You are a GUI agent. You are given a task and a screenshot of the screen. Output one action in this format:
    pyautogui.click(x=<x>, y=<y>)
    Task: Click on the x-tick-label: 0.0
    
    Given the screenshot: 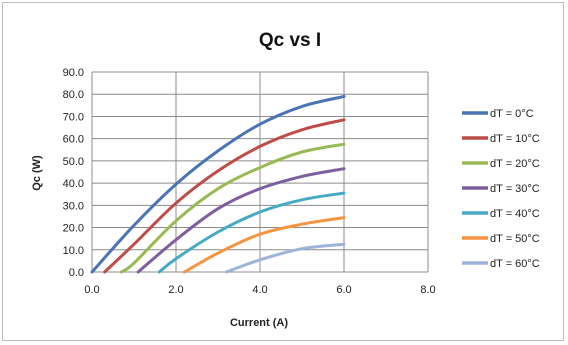 What is the action you would take?
    pyautogui.click(x=91, y=290)
    